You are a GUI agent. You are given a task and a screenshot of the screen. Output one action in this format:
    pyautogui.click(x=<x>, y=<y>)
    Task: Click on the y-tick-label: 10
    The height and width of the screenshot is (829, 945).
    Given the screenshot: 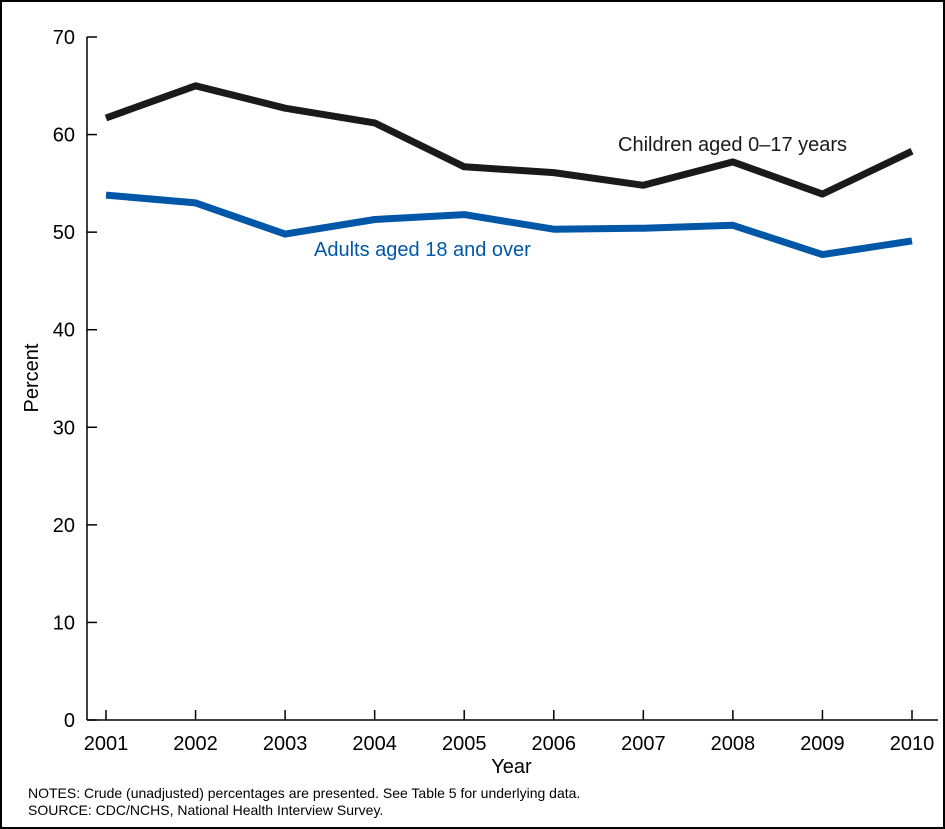 What is the action you would take?
    pyautogui.click(x=64, y=623)
    